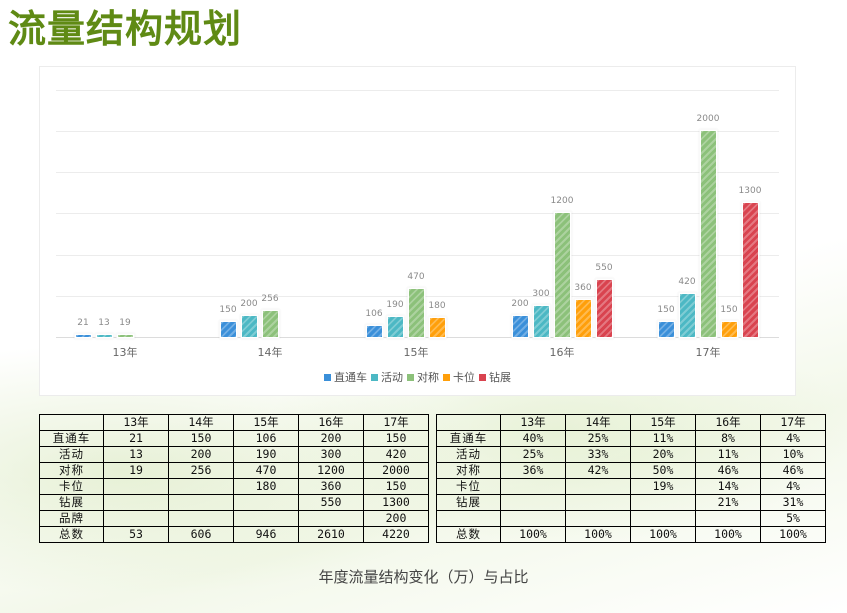 The image size is (847, 613). Describe the element at coordinates (604, 268) in the screenshot. I see `bar-value-label: 550` at that location.